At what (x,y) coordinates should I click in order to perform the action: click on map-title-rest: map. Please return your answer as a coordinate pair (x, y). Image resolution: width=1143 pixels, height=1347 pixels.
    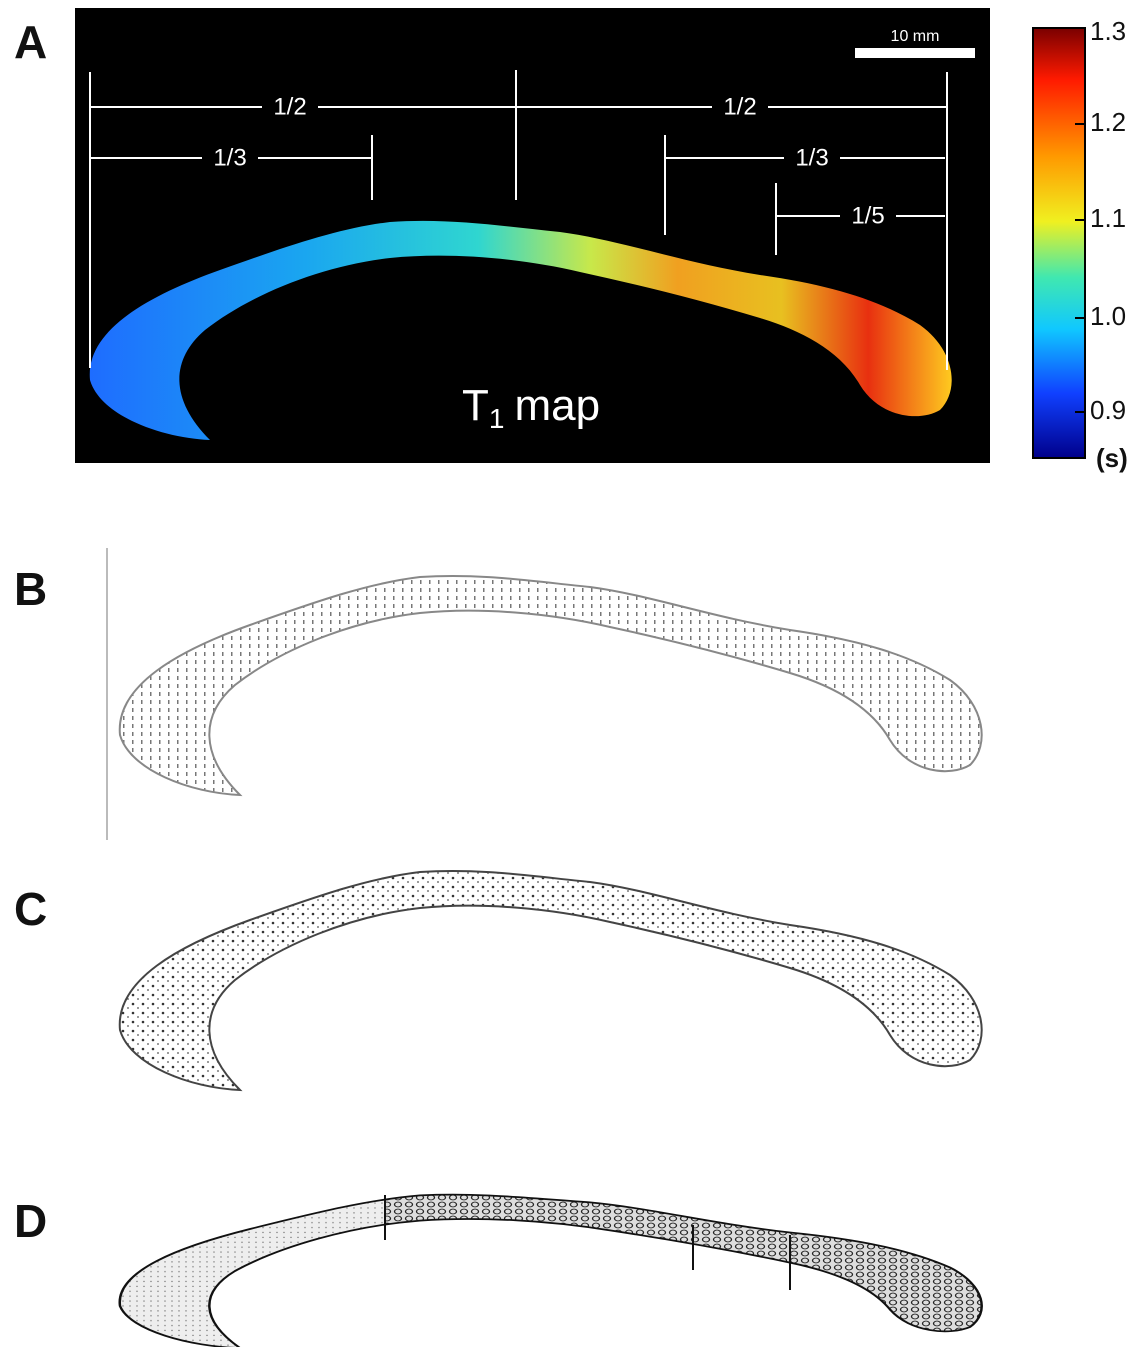
    Looking at the image, I should click on (557, 405).